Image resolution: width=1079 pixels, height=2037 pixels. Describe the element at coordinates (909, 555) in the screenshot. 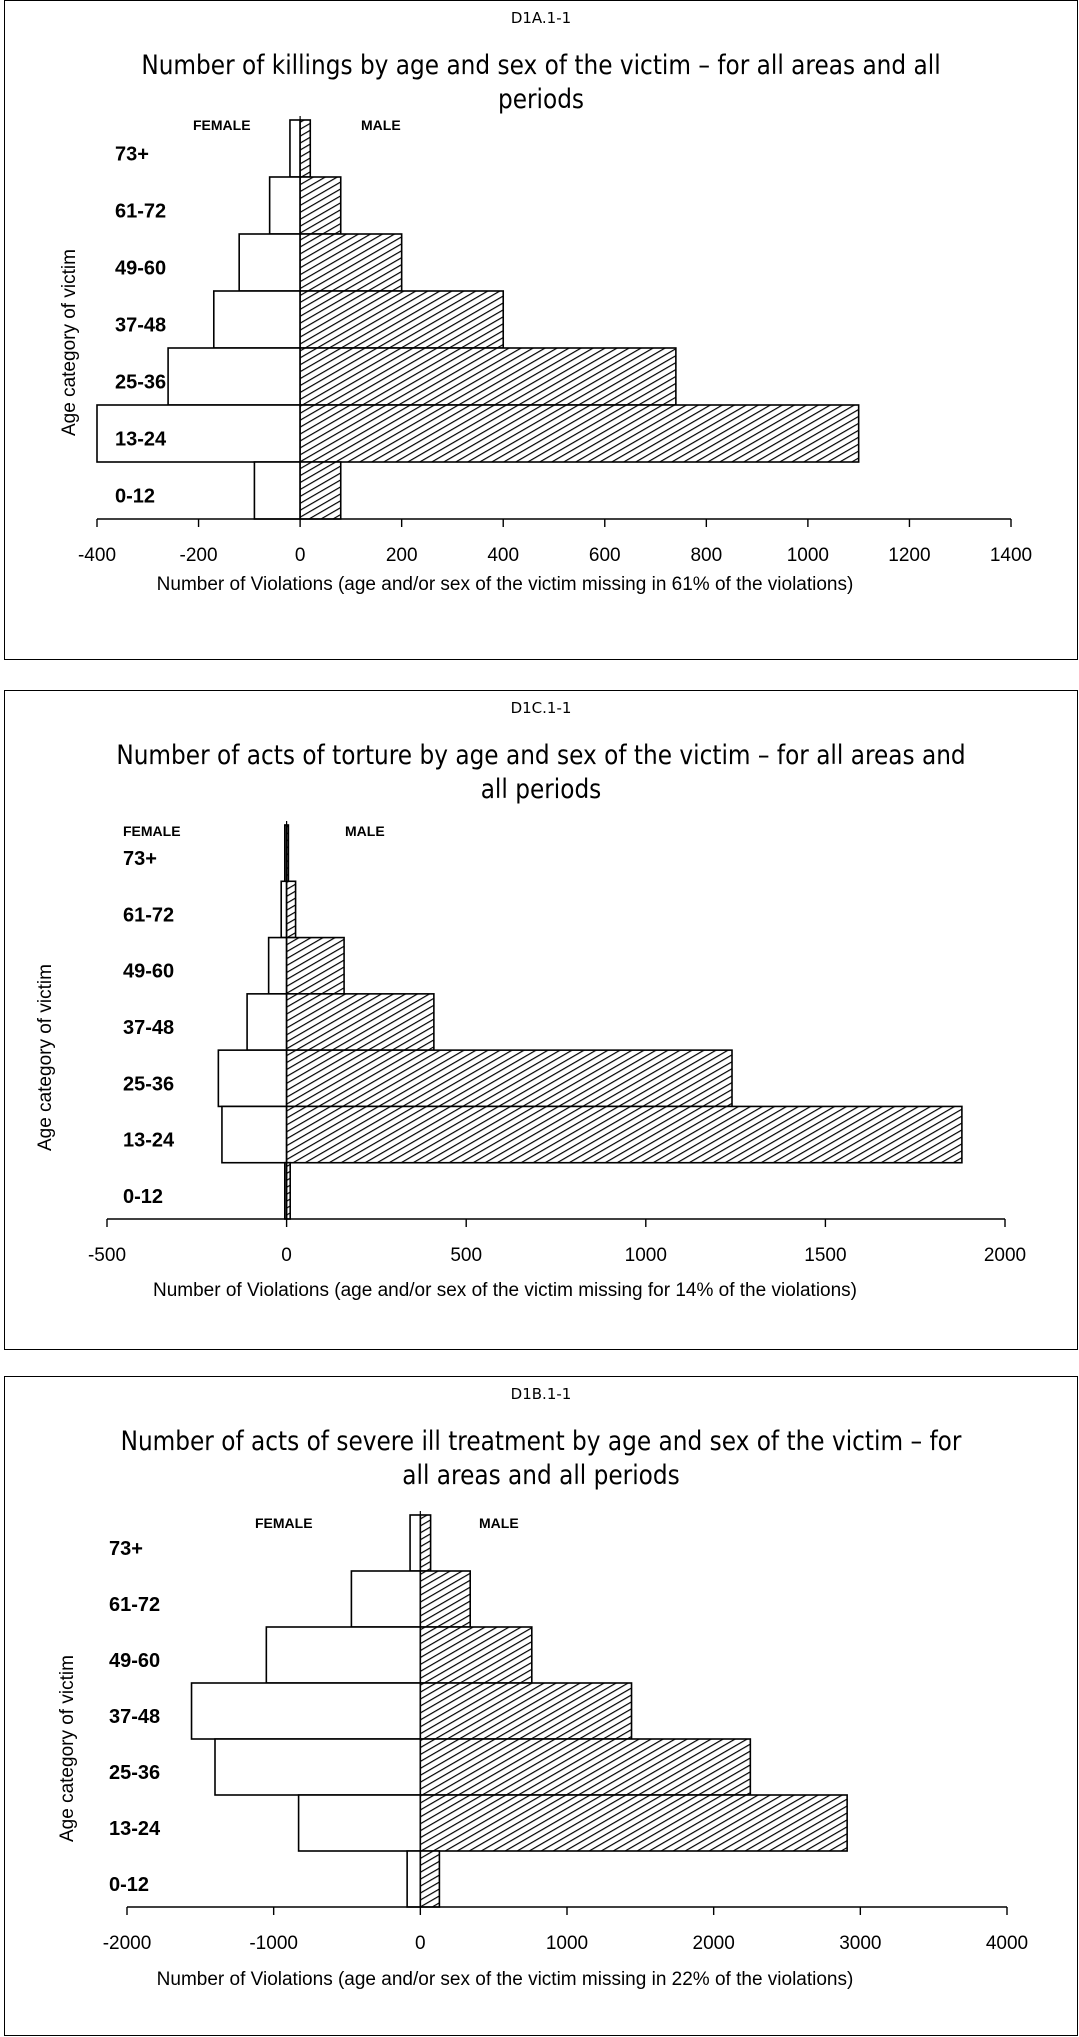

I see `x-tick-label: 1200` at that location.